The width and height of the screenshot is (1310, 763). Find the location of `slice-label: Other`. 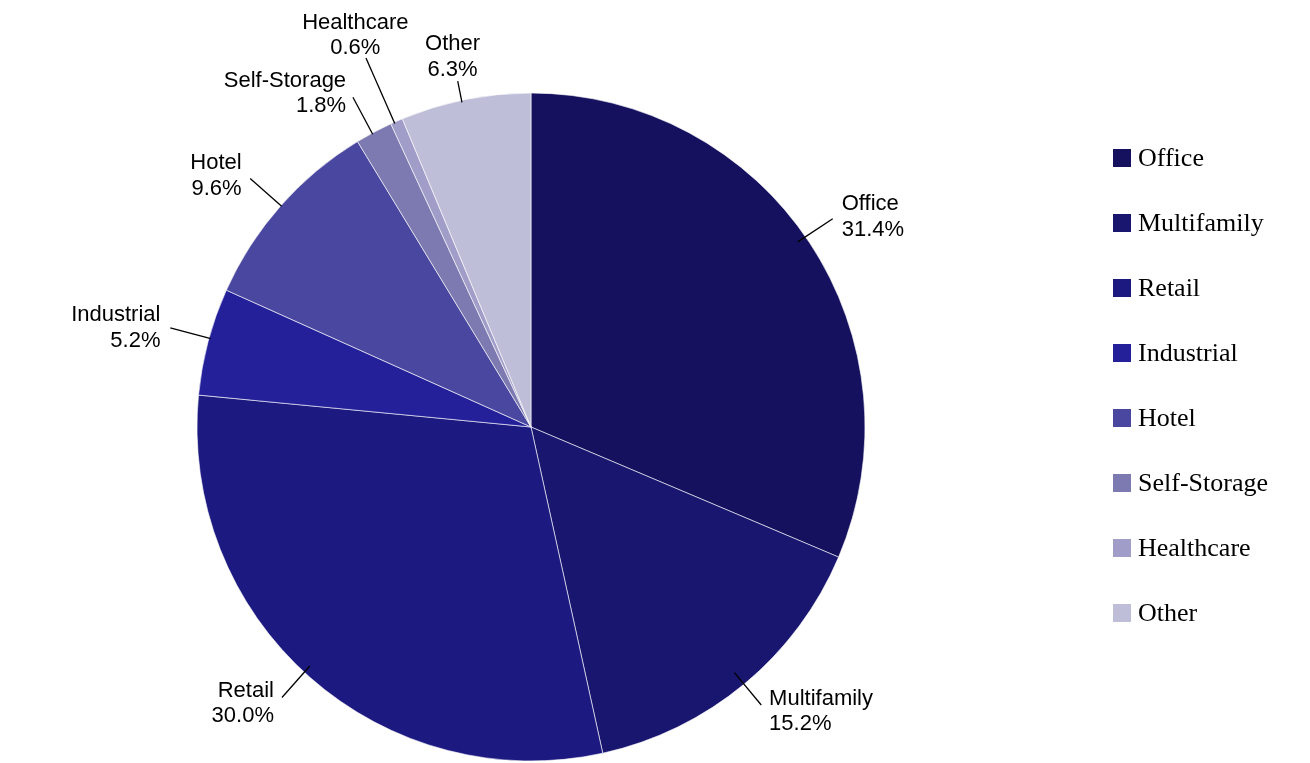

slice-label: Other is located at coordinates (453, 43).